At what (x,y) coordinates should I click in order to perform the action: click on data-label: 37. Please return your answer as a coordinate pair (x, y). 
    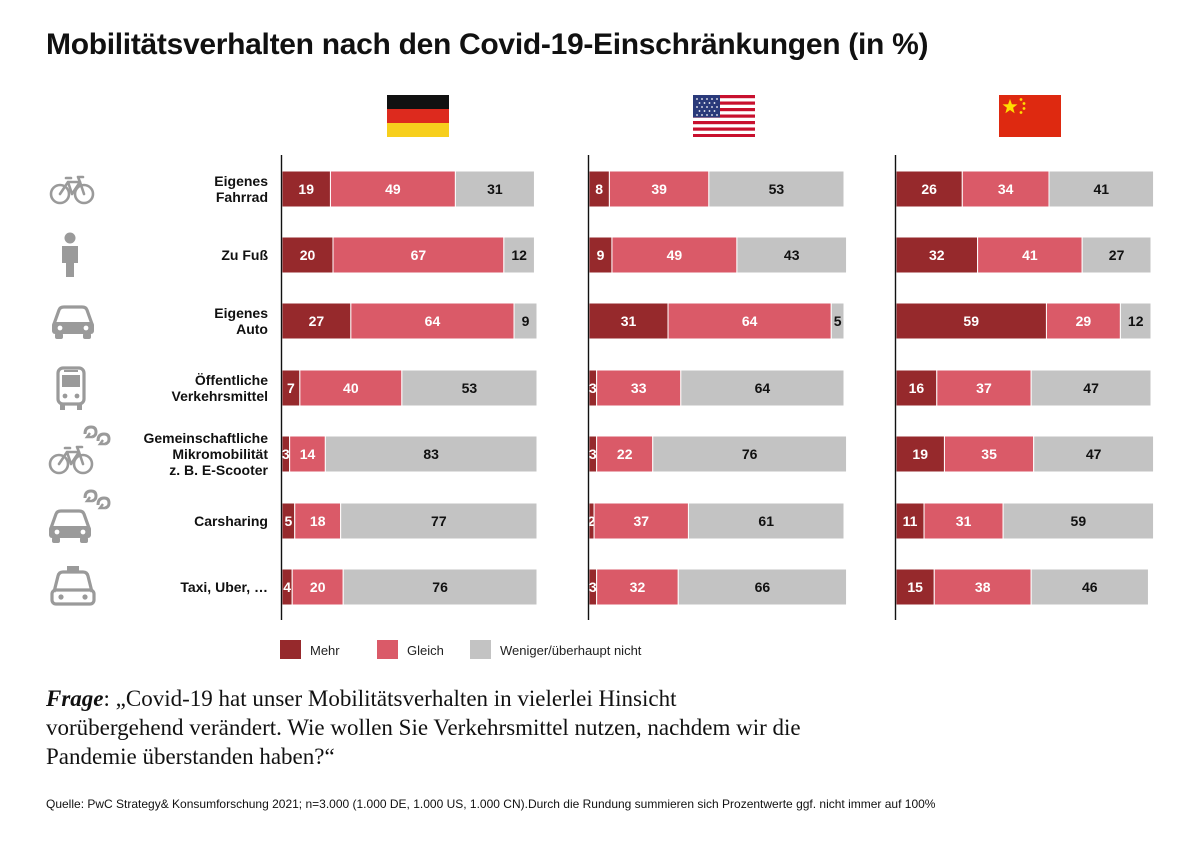
    Looking at the image, I should click on (641, 521).